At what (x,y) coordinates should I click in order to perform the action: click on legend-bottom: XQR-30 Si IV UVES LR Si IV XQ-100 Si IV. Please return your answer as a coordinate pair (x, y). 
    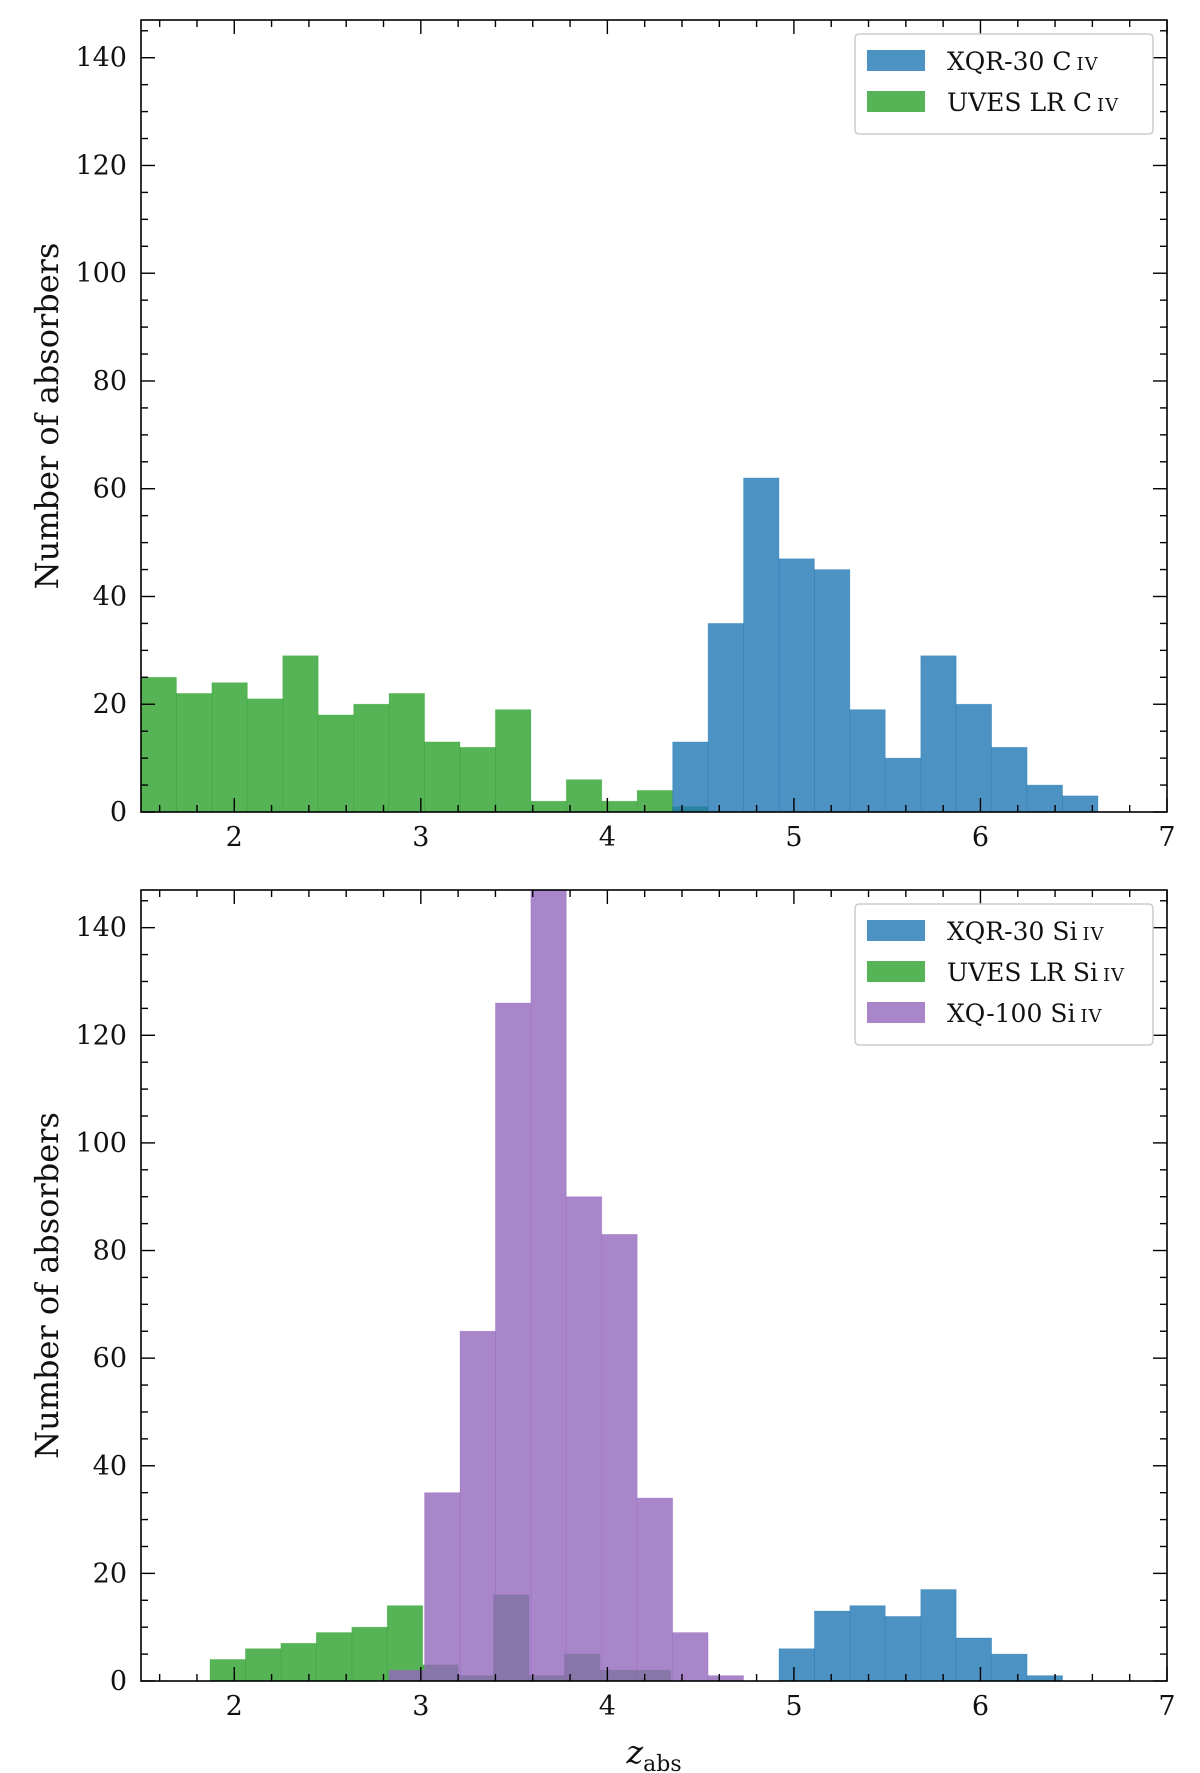
    Looking at the image, I should click on (1004, 974).